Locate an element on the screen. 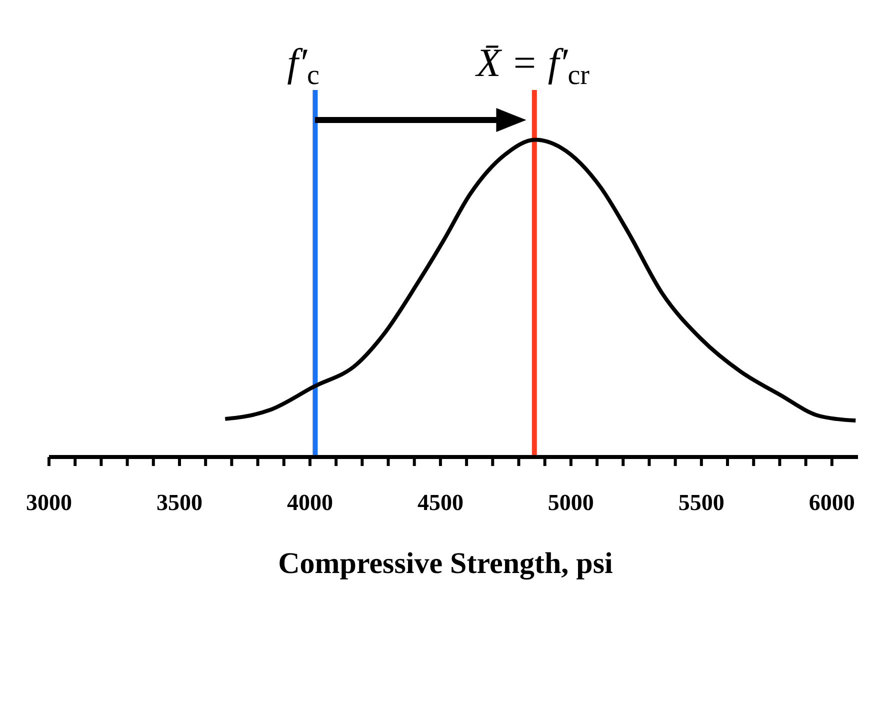 This screenshot has height=723, width=880. x-axis-title: Compressive Strength, psi is located at coordinates (445, 563).